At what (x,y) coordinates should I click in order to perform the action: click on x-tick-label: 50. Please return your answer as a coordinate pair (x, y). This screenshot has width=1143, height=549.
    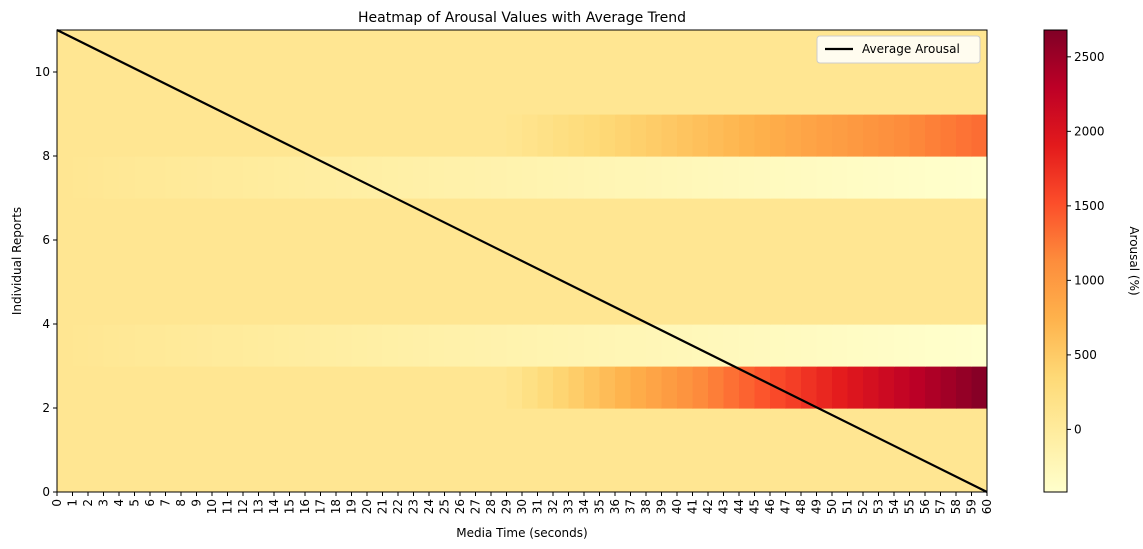
    Looking at the image, I should click on (832, 506).